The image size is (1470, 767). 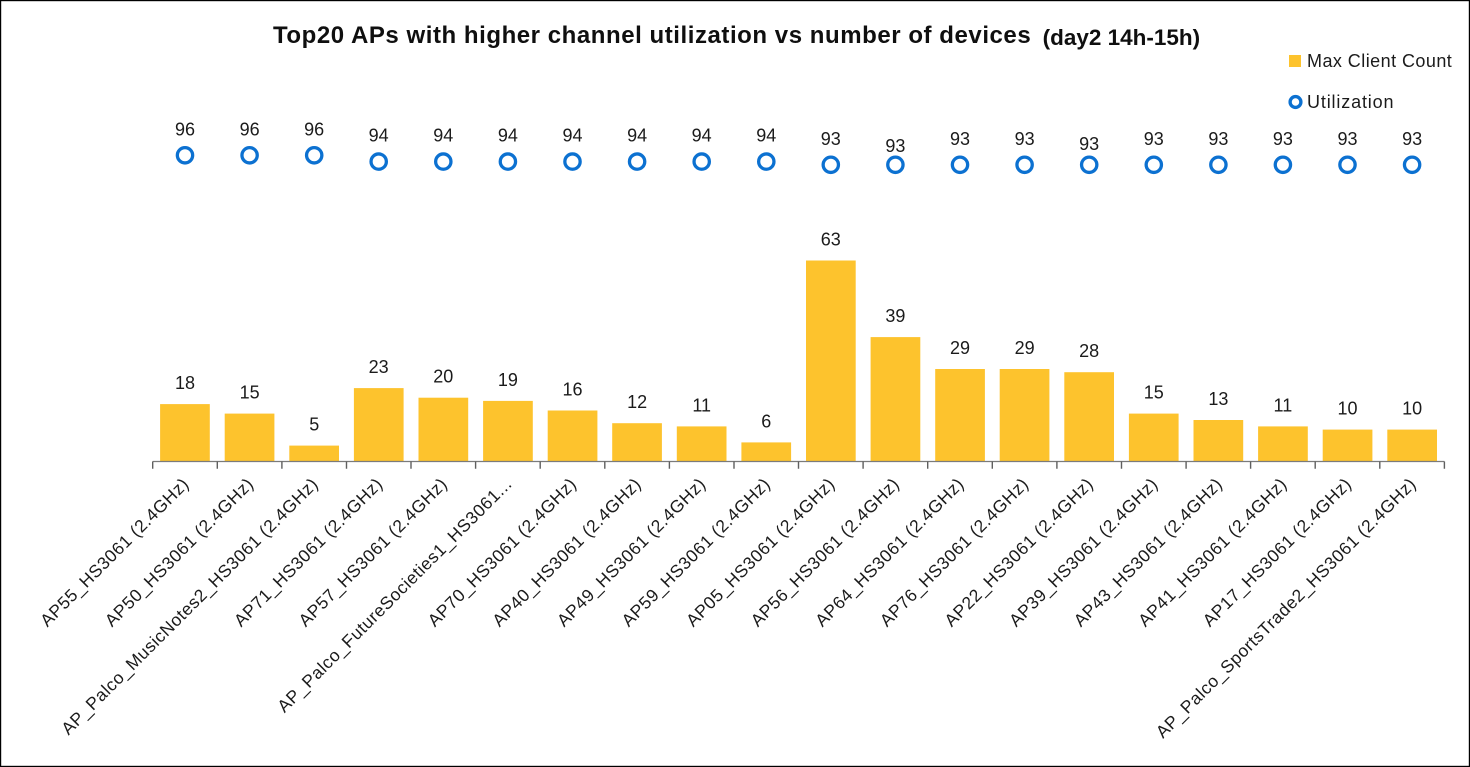 I want to click on svg-text: Max Client Count, so click(x=1379, y=61).